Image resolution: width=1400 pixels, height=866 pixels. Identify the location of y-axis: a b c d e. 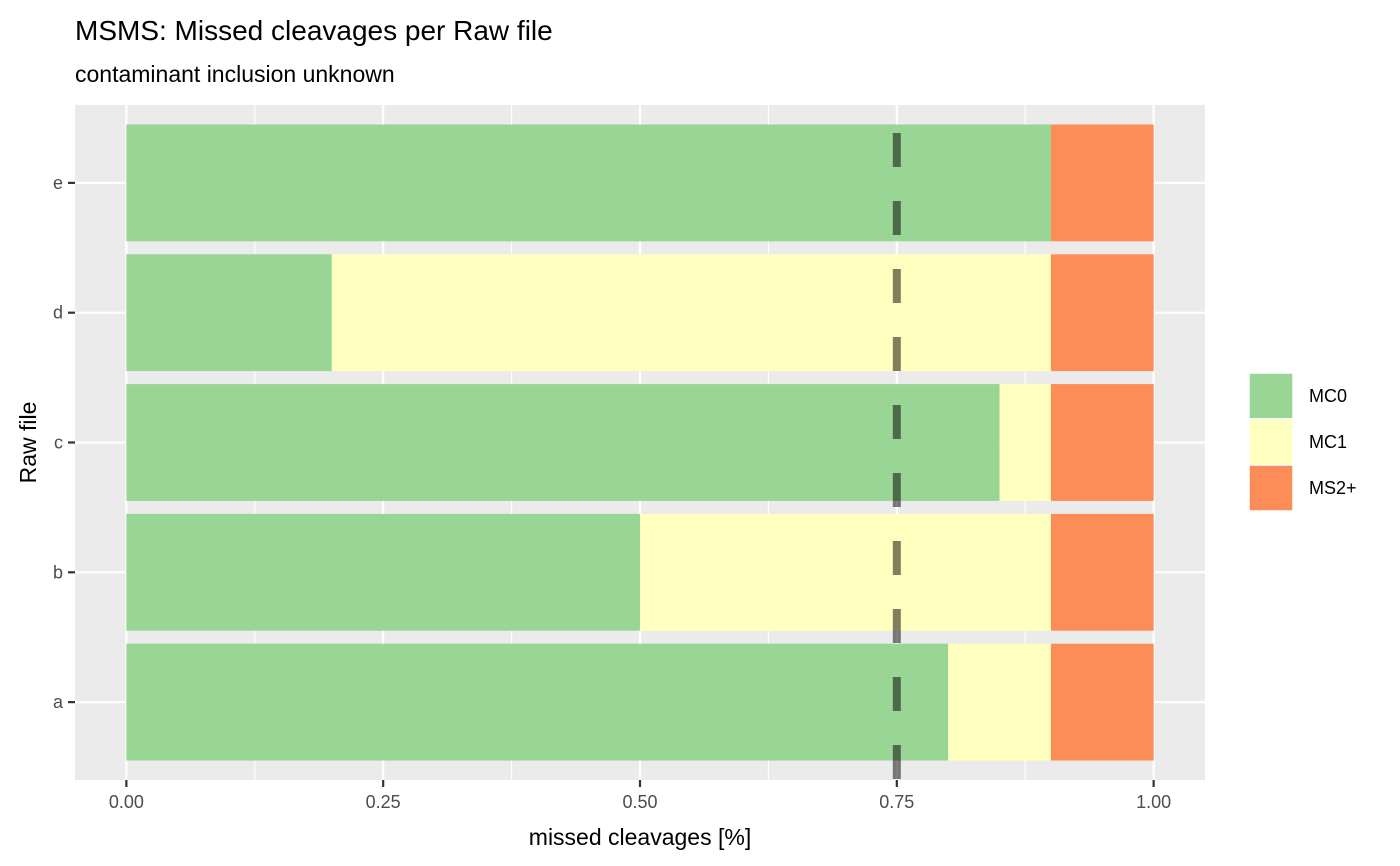
(64, 442).